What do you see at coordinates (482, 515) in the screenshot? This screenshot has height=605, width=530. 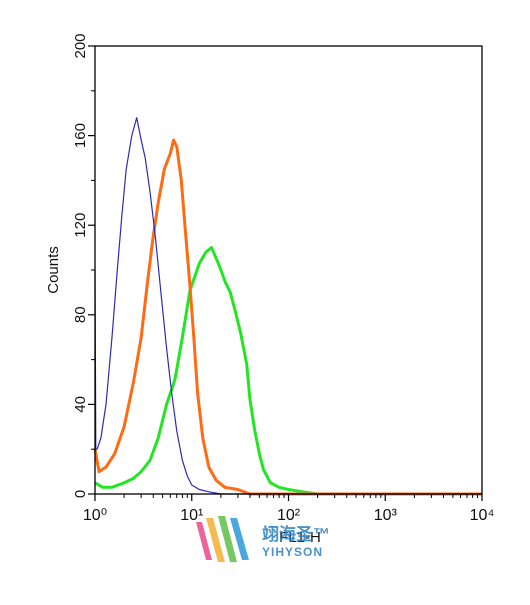 I see `x-tick-label: 10⁴` at bounding box center [482, 515].